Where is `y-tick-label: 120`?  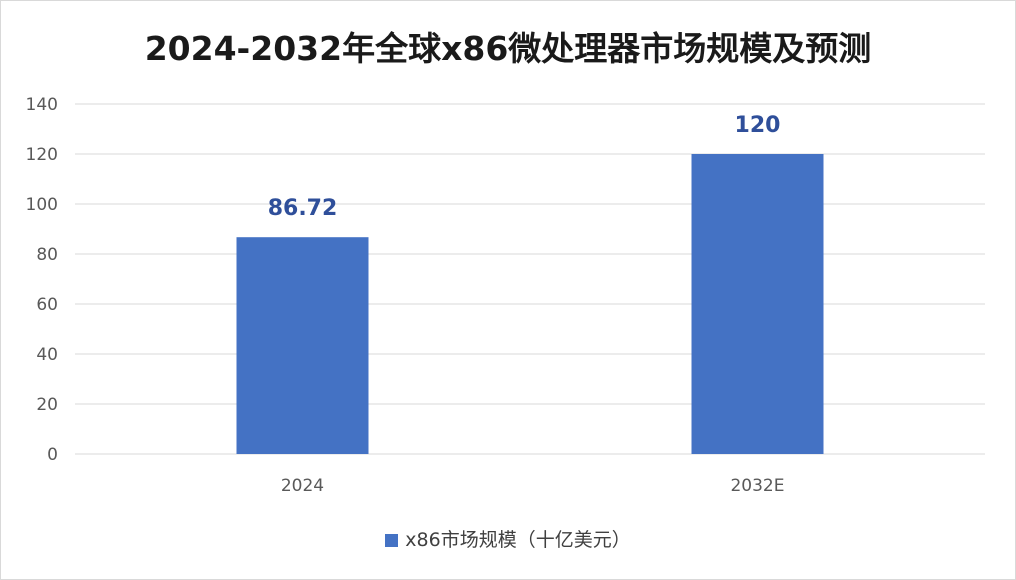 y-tick-label: 120 is located at coordinates (42, 155).